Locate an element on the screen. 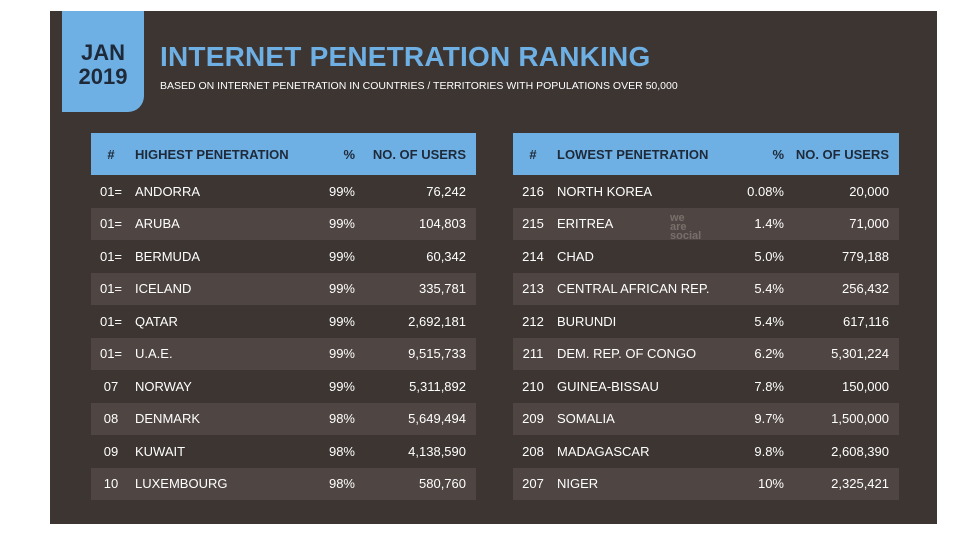 The width and height of the screenshot is (961, 540). cell-country: CENTRAL AFRICAN REP. is located at coordinates (640, 288).